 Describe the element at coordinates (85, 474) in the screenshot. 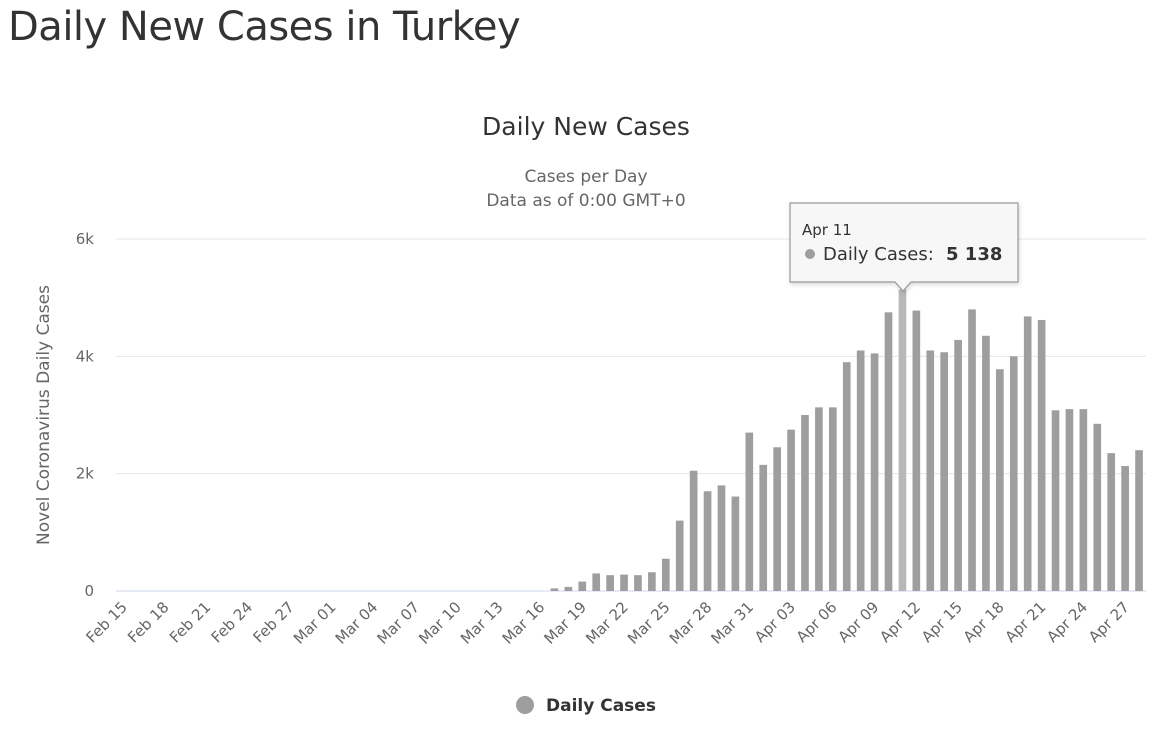

I see `y-tick-label: 2k` at that location.